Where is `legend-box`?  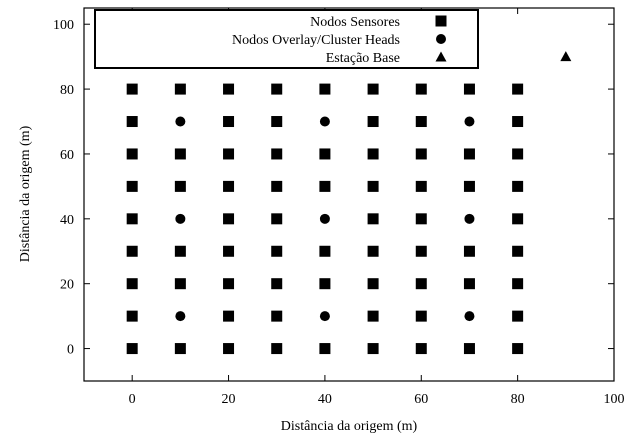
legend-box is located at coordinates (286, 39).